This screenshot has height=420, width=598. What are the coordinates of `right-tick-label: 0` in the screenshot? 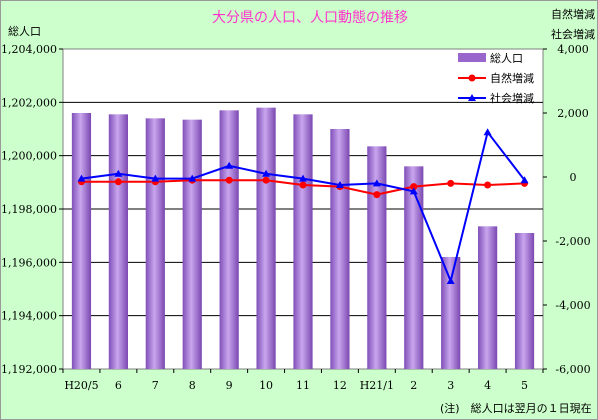 It's located at (573, 177).